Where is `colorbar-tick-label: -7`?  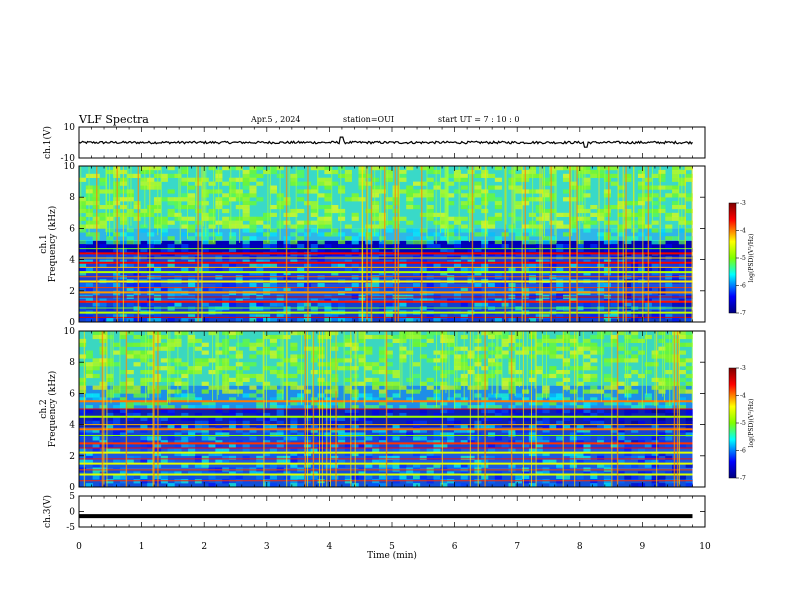
colorbar-tick-label: -7 is located at coordinates (743, 478).